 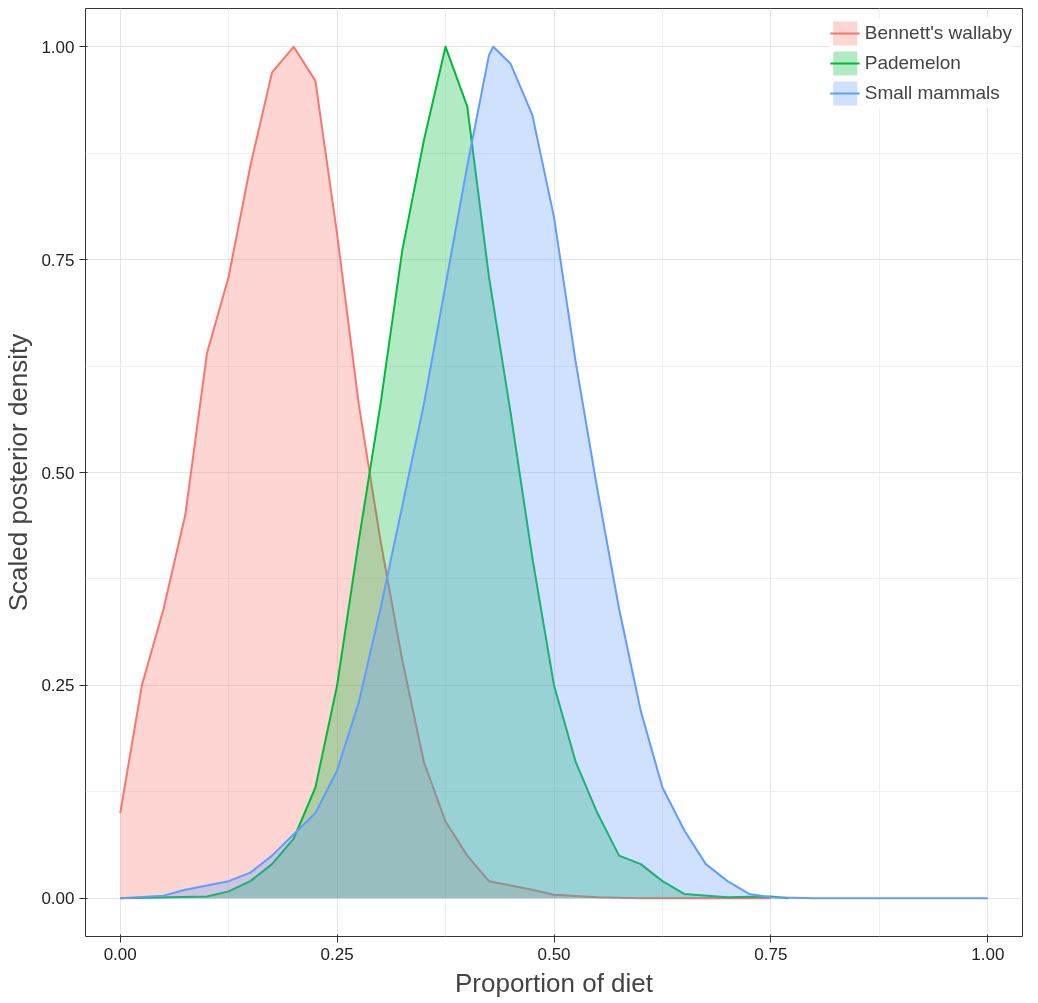 I want to click on y-tick-label: 0.50, so click(x=58, y=473).